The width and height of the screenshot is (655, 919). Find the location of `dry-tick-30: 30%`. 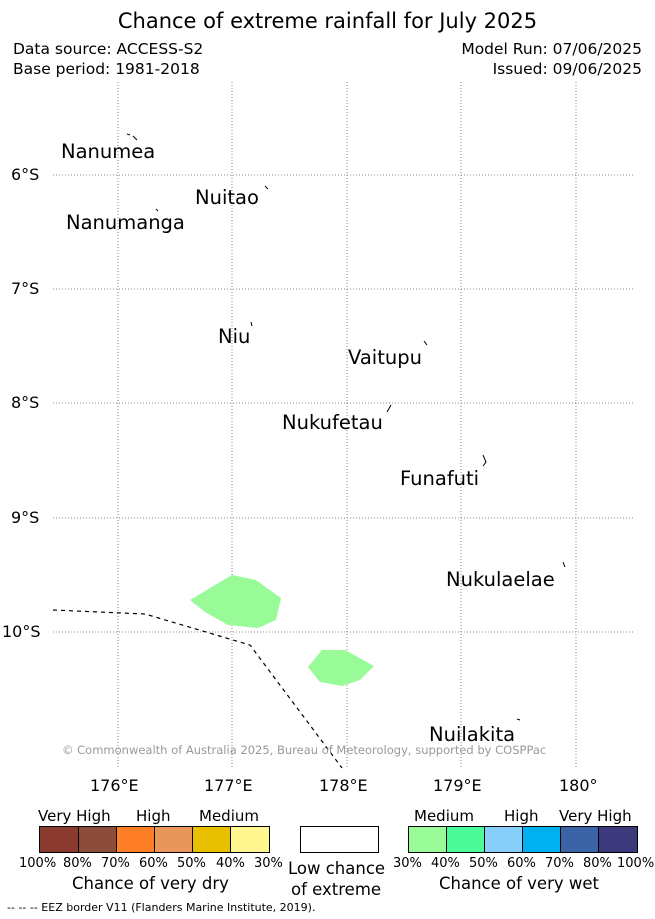

dry-tick-30: 30% is located at coordinates (268, 863).